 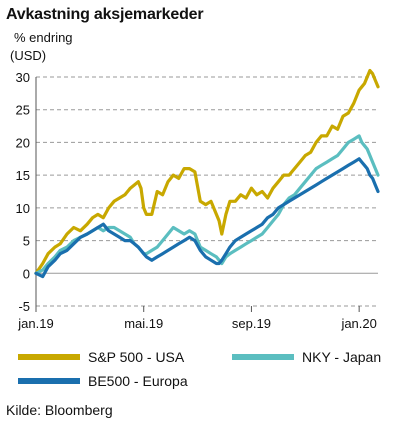 What do you see at coordinates (341, 357) in the screenshot?
I see `legend-label-1: NKY - Japan` at bounding box center [341, 357].